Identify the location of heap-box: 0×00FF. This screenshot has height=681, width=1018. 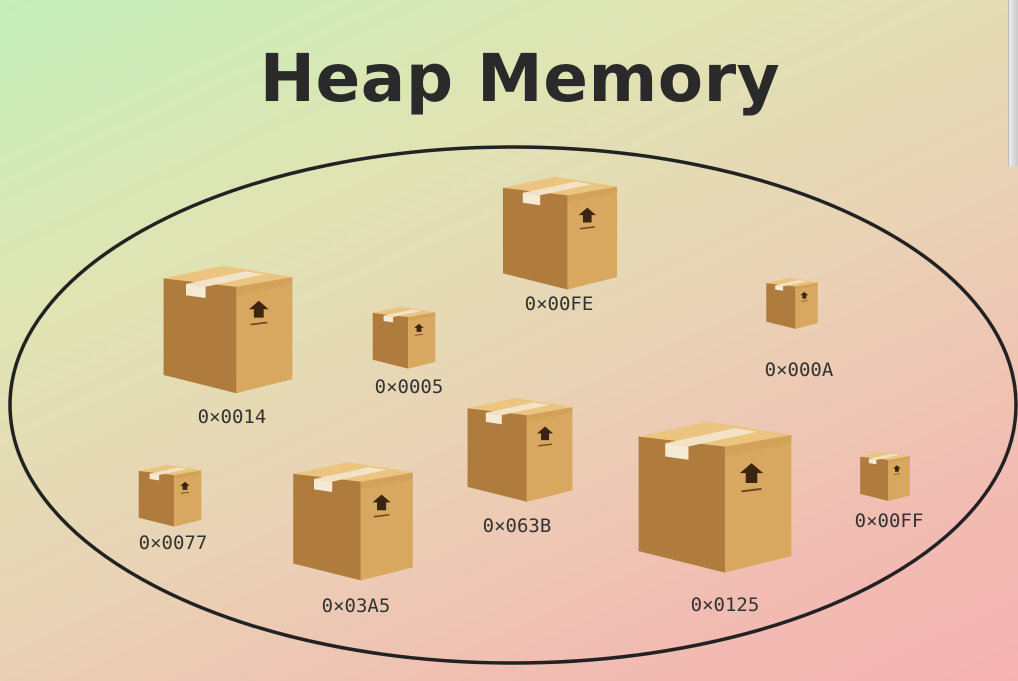
(889, 491).